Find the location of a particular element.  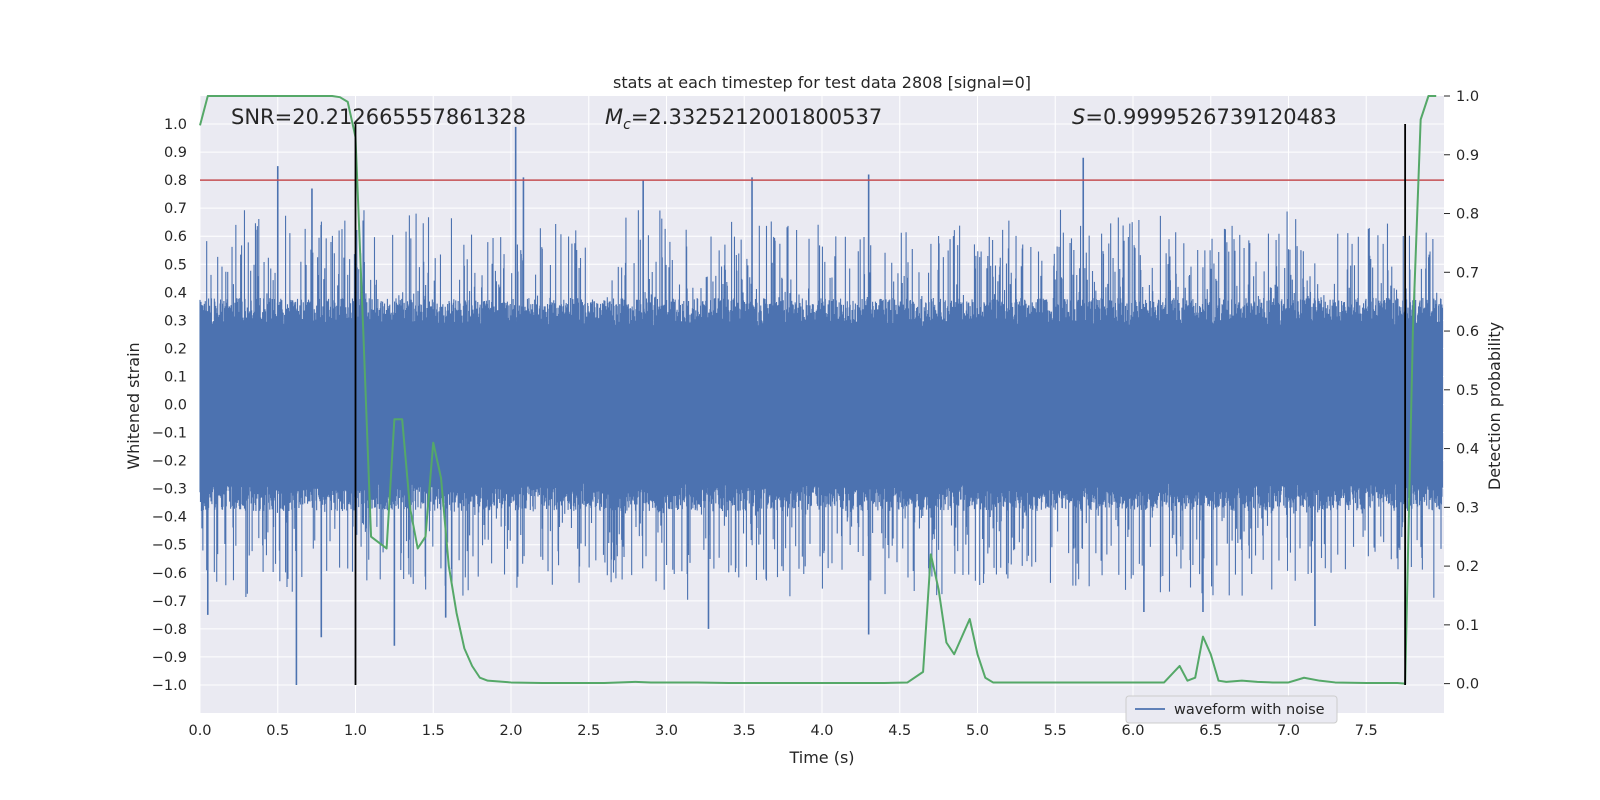

score-annotation: S=0.9999526739120483 is located at coordinates (1204, 117).